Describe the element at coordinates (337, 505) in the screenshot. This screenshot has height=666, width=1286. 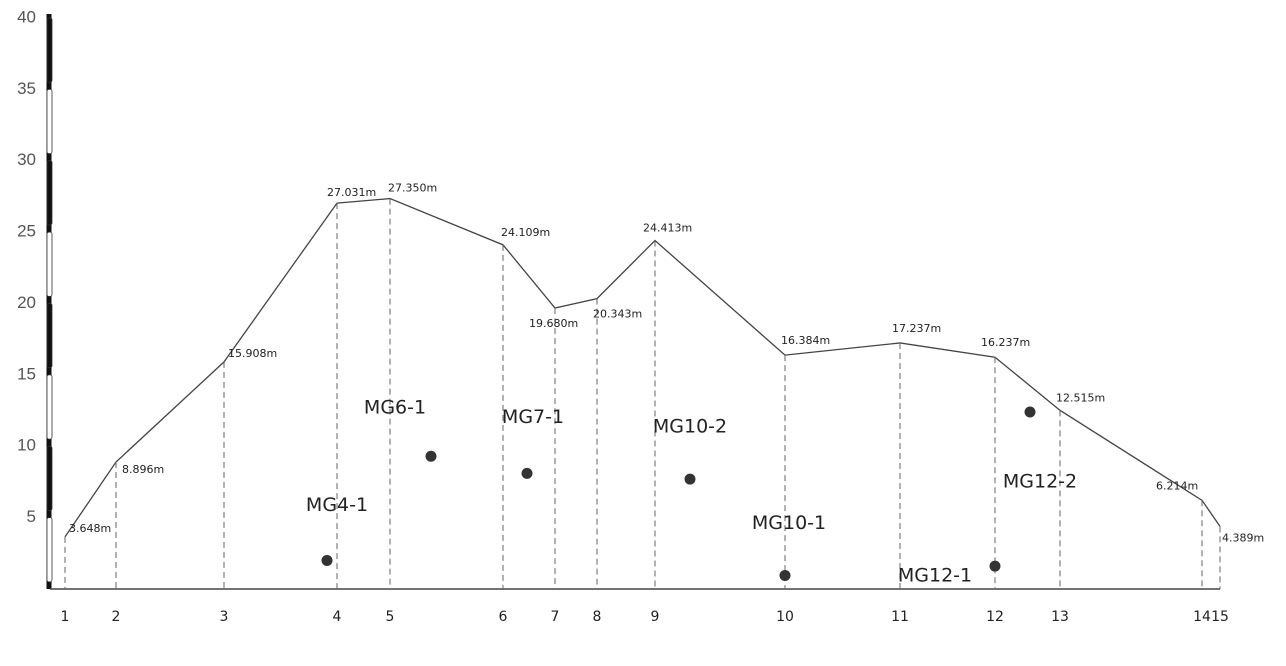
I see `borehole-label: MG4-1` at that location.